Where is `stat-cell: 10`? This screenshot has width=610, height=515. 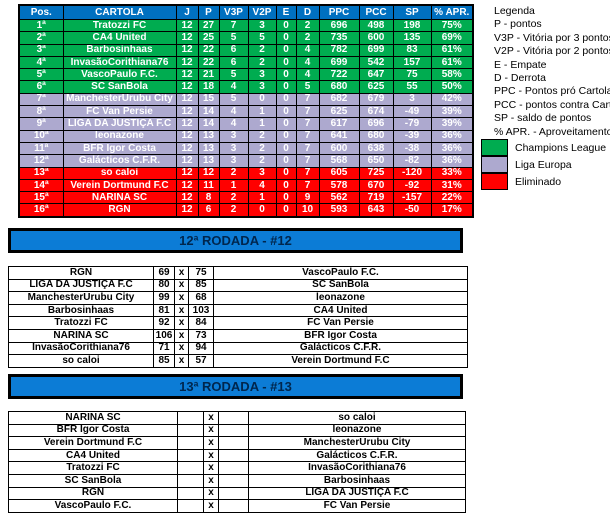 stat-cell: 10 is located at coordinates (307, 210).